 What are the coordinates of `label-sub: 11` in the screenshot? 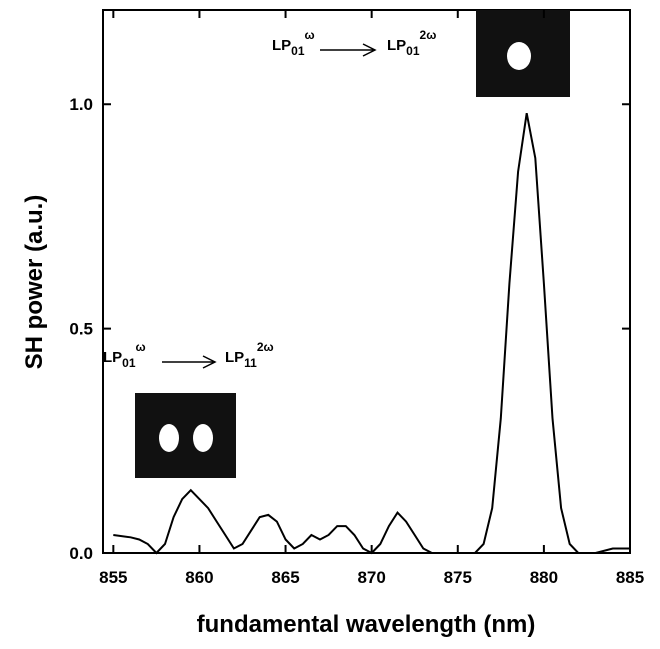 It's located at (250, 363).